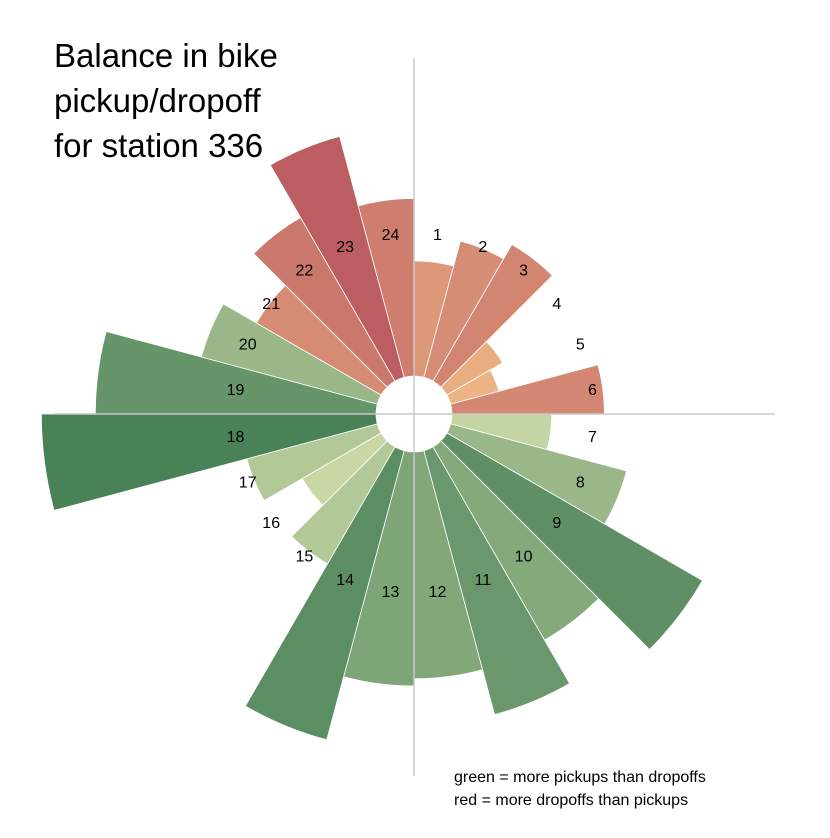 This screenshot has height=838, width=830. Describe the element at coordinates (556, 523) in the screenshot. I see `hour-label-9: 9` at that location.